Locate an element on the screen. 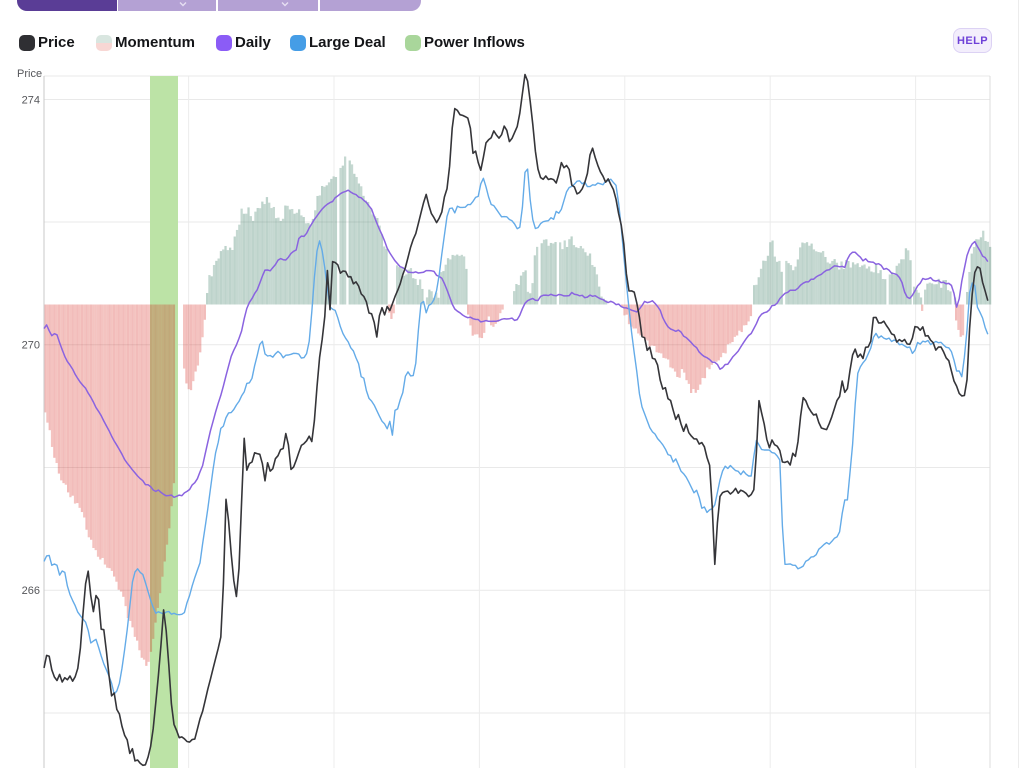  svg-text: 266 is located at coordinates (31, 591).